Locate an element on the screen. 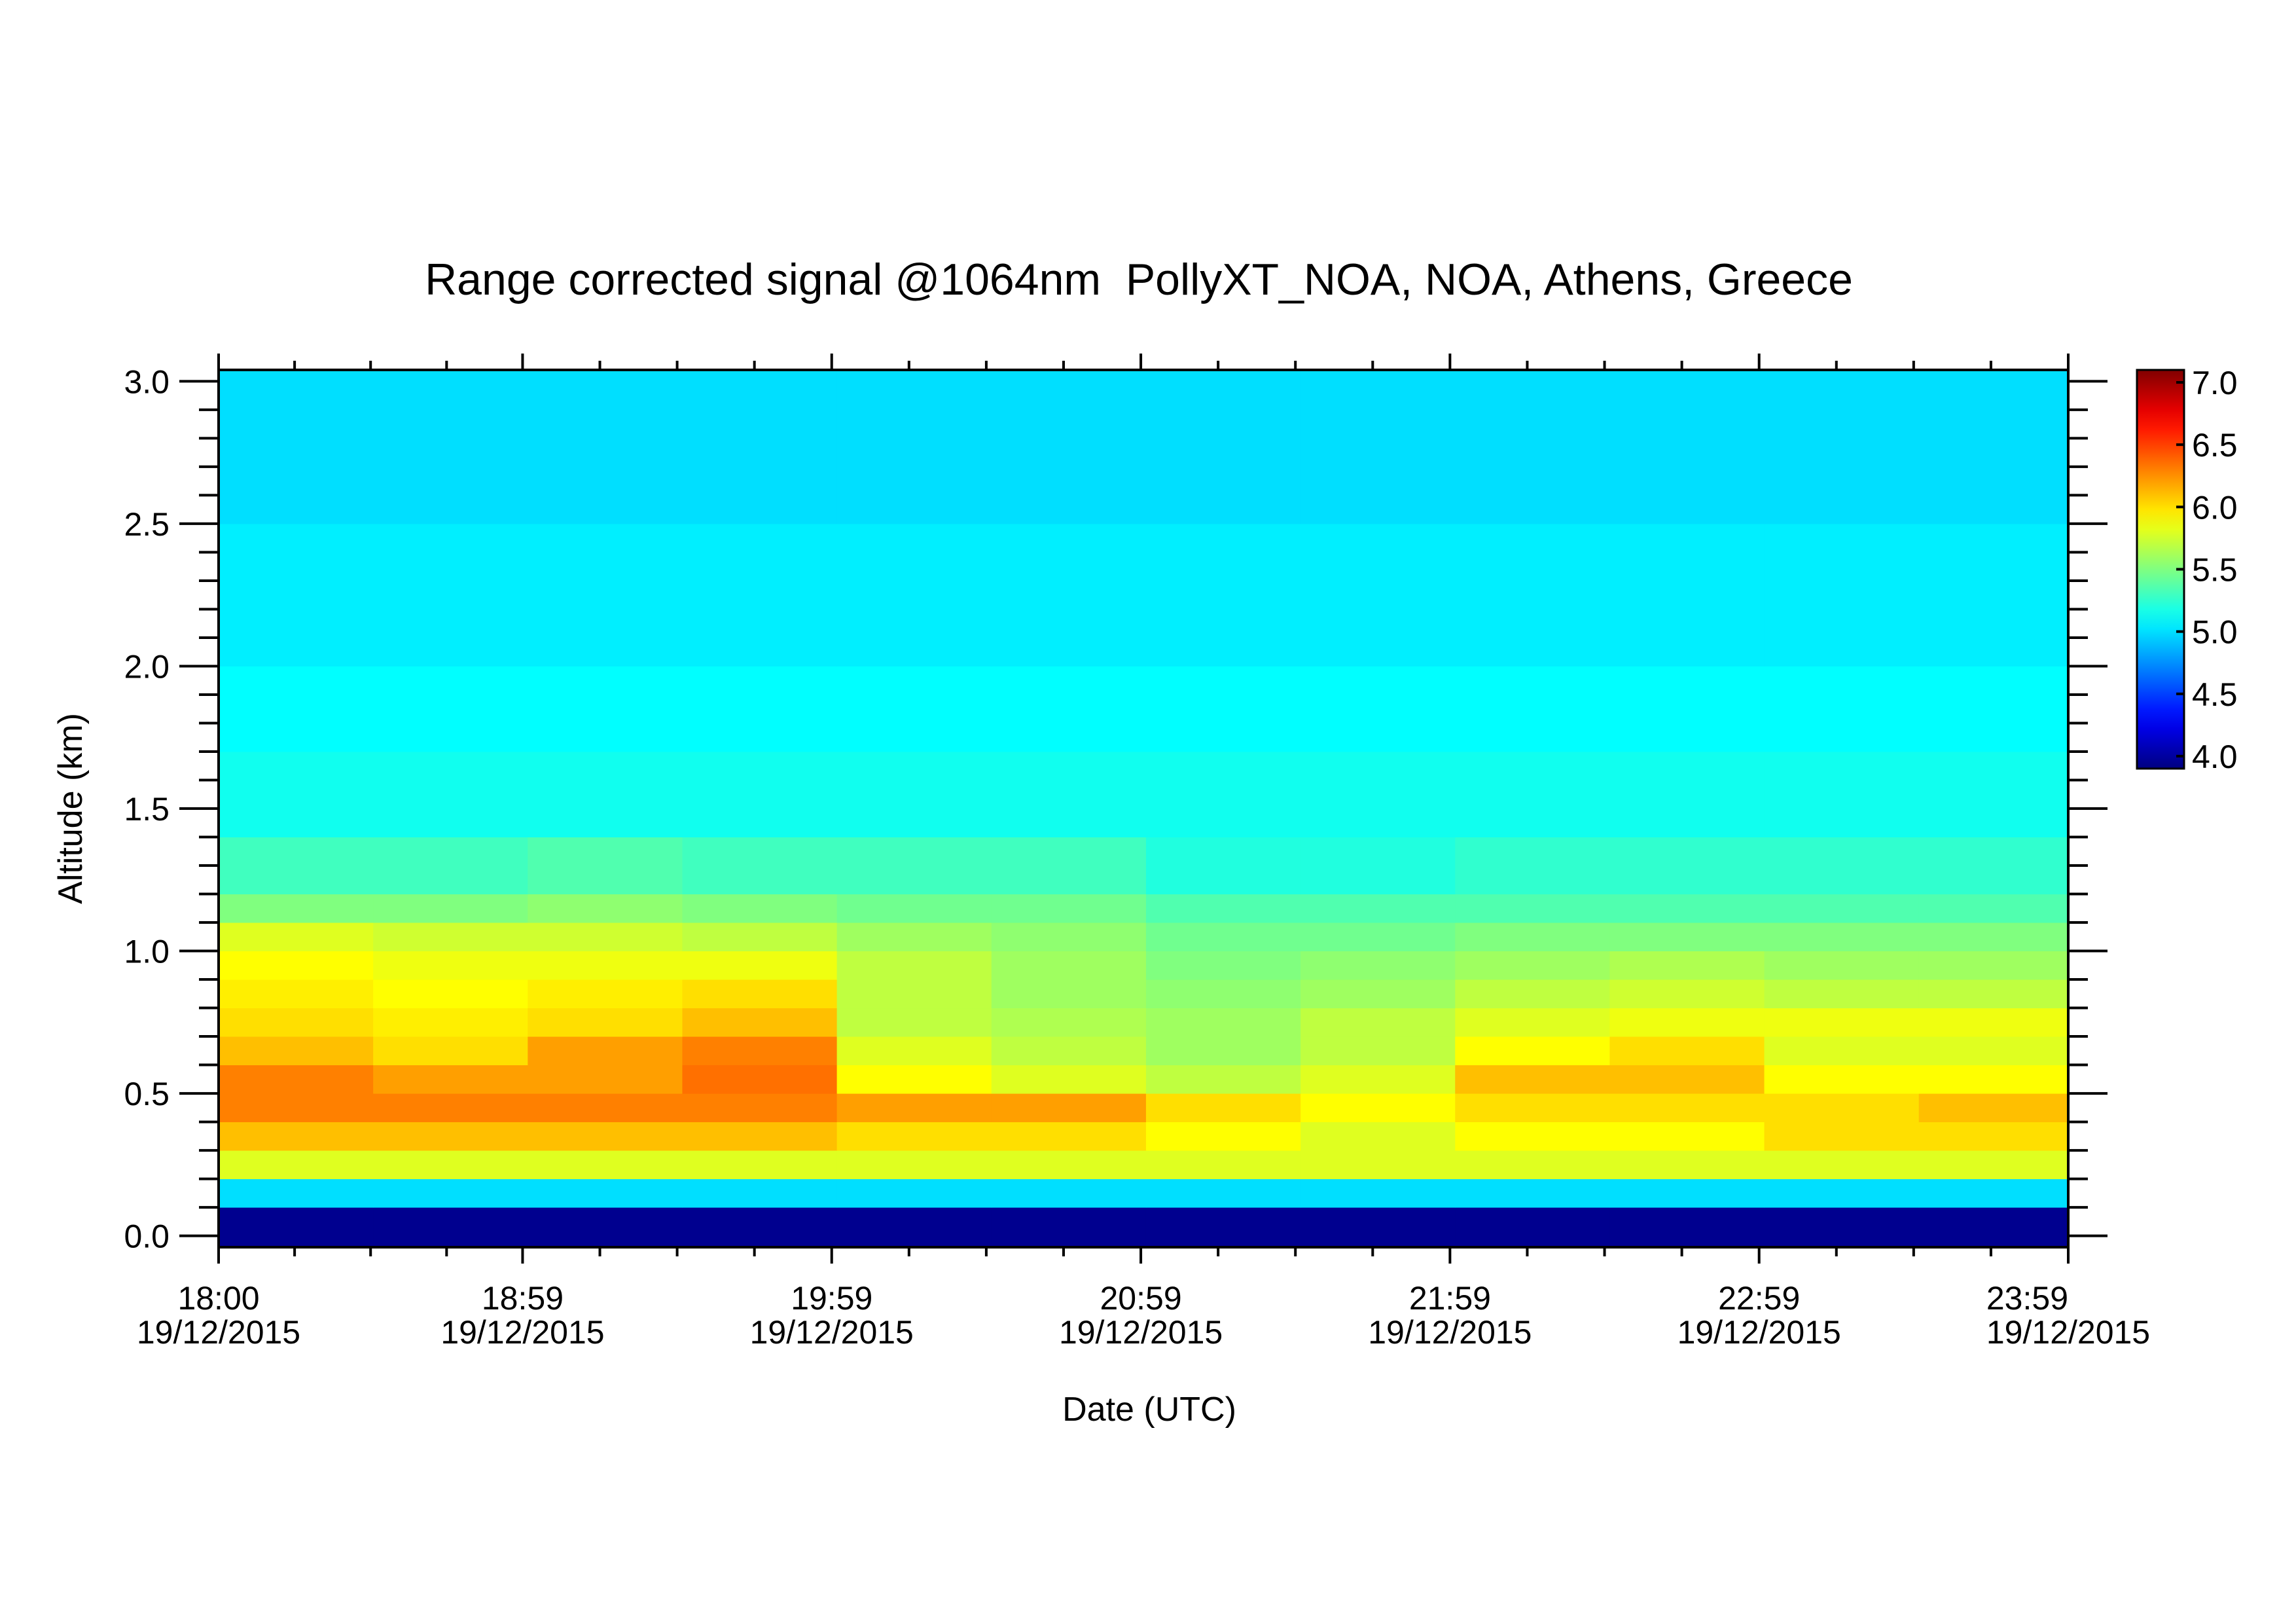 This screenshot has width=2296, height=1623. x-tick-label: 19:59 is located at coordinates (832, 1298).